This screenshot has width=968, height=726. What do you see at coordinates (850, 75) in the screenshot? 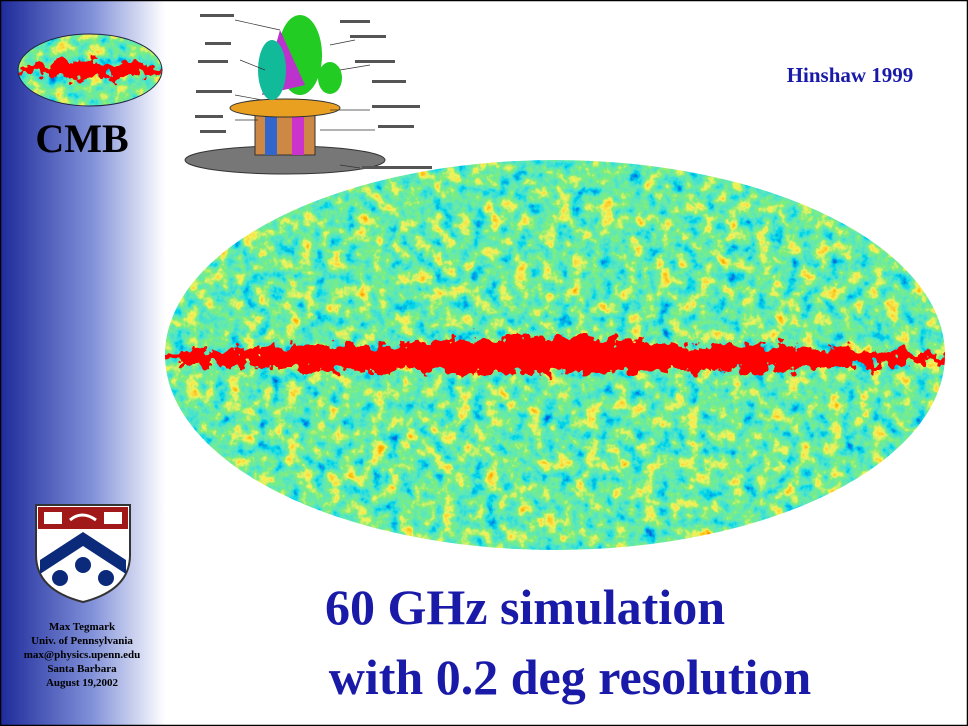
I see `credit: Hinshaw 1999` at bounding box center [850, 75].